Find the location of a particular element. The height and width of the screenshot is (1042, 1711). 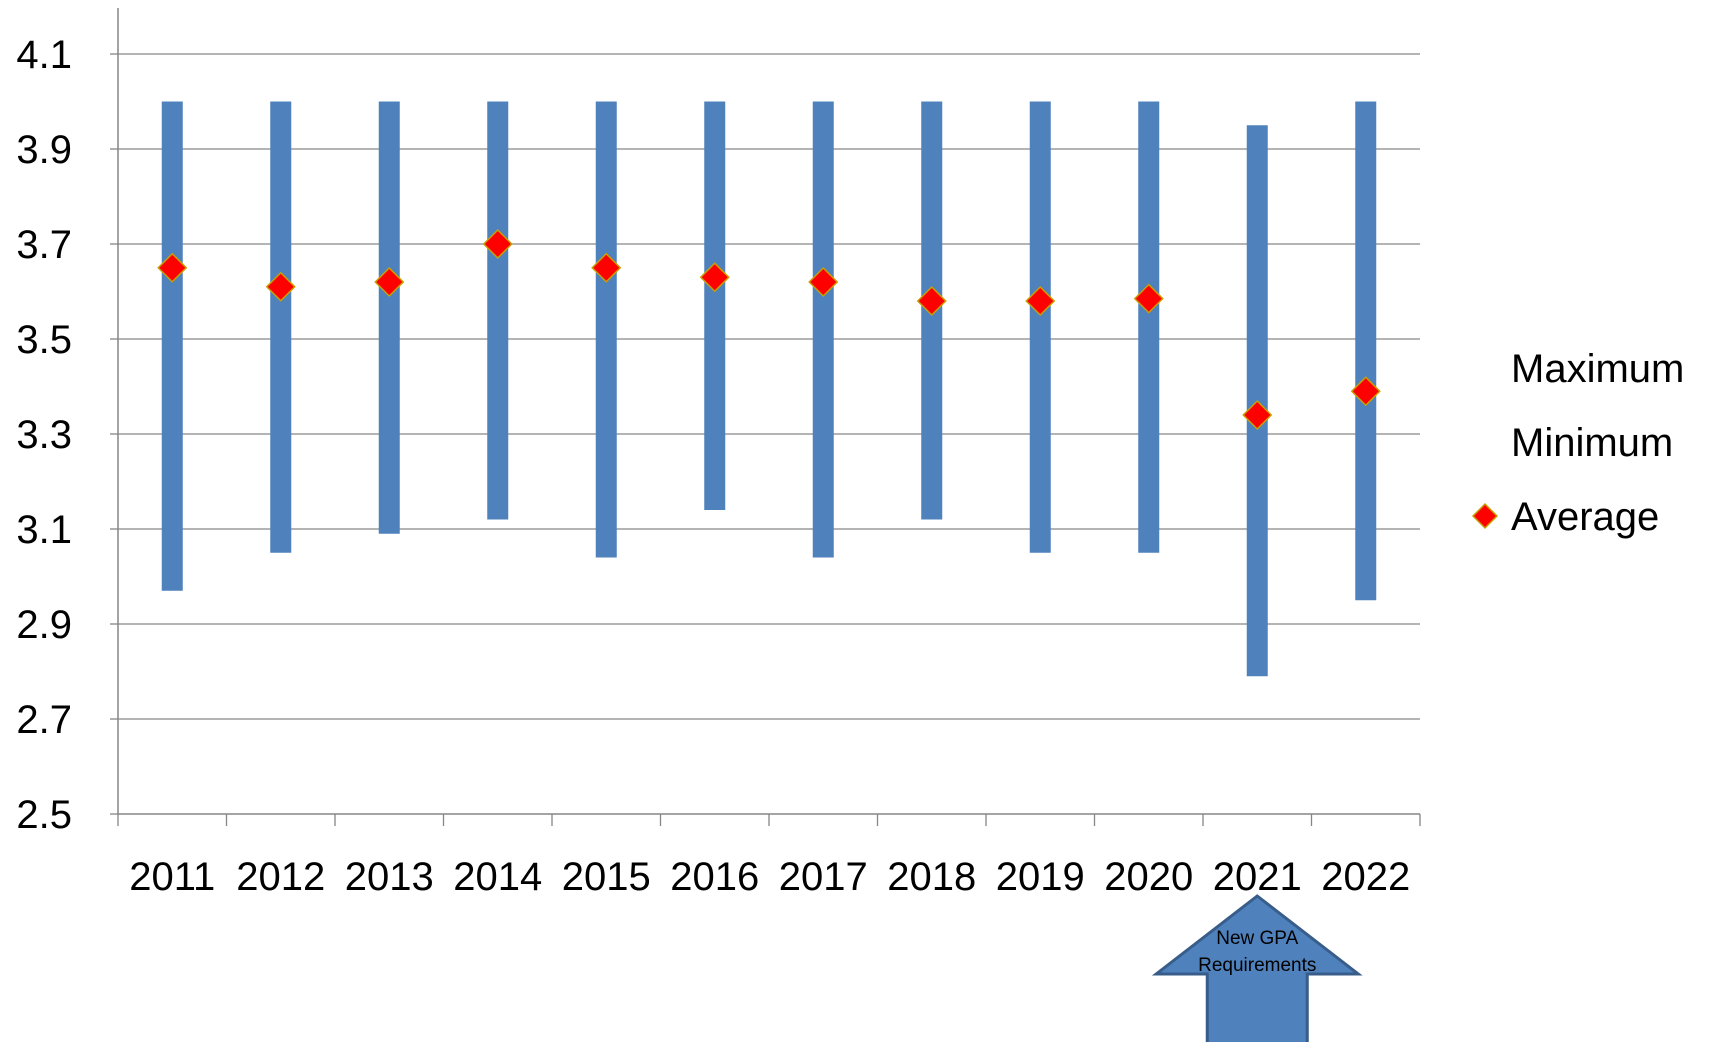

x-tick-label-2021: 2021 is located at coordinates (1257, 877).